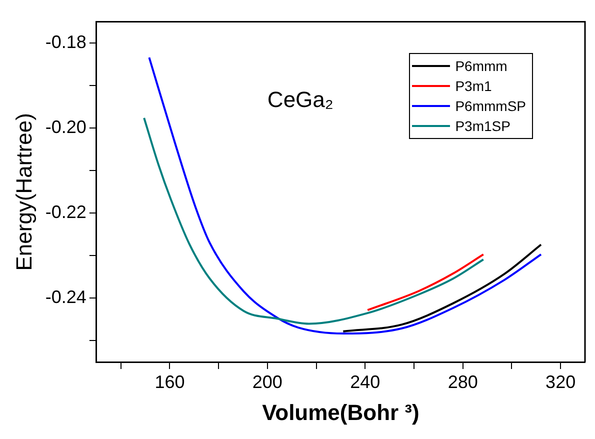  I want to click on legend-label: P6mmm, so click(481, 66).